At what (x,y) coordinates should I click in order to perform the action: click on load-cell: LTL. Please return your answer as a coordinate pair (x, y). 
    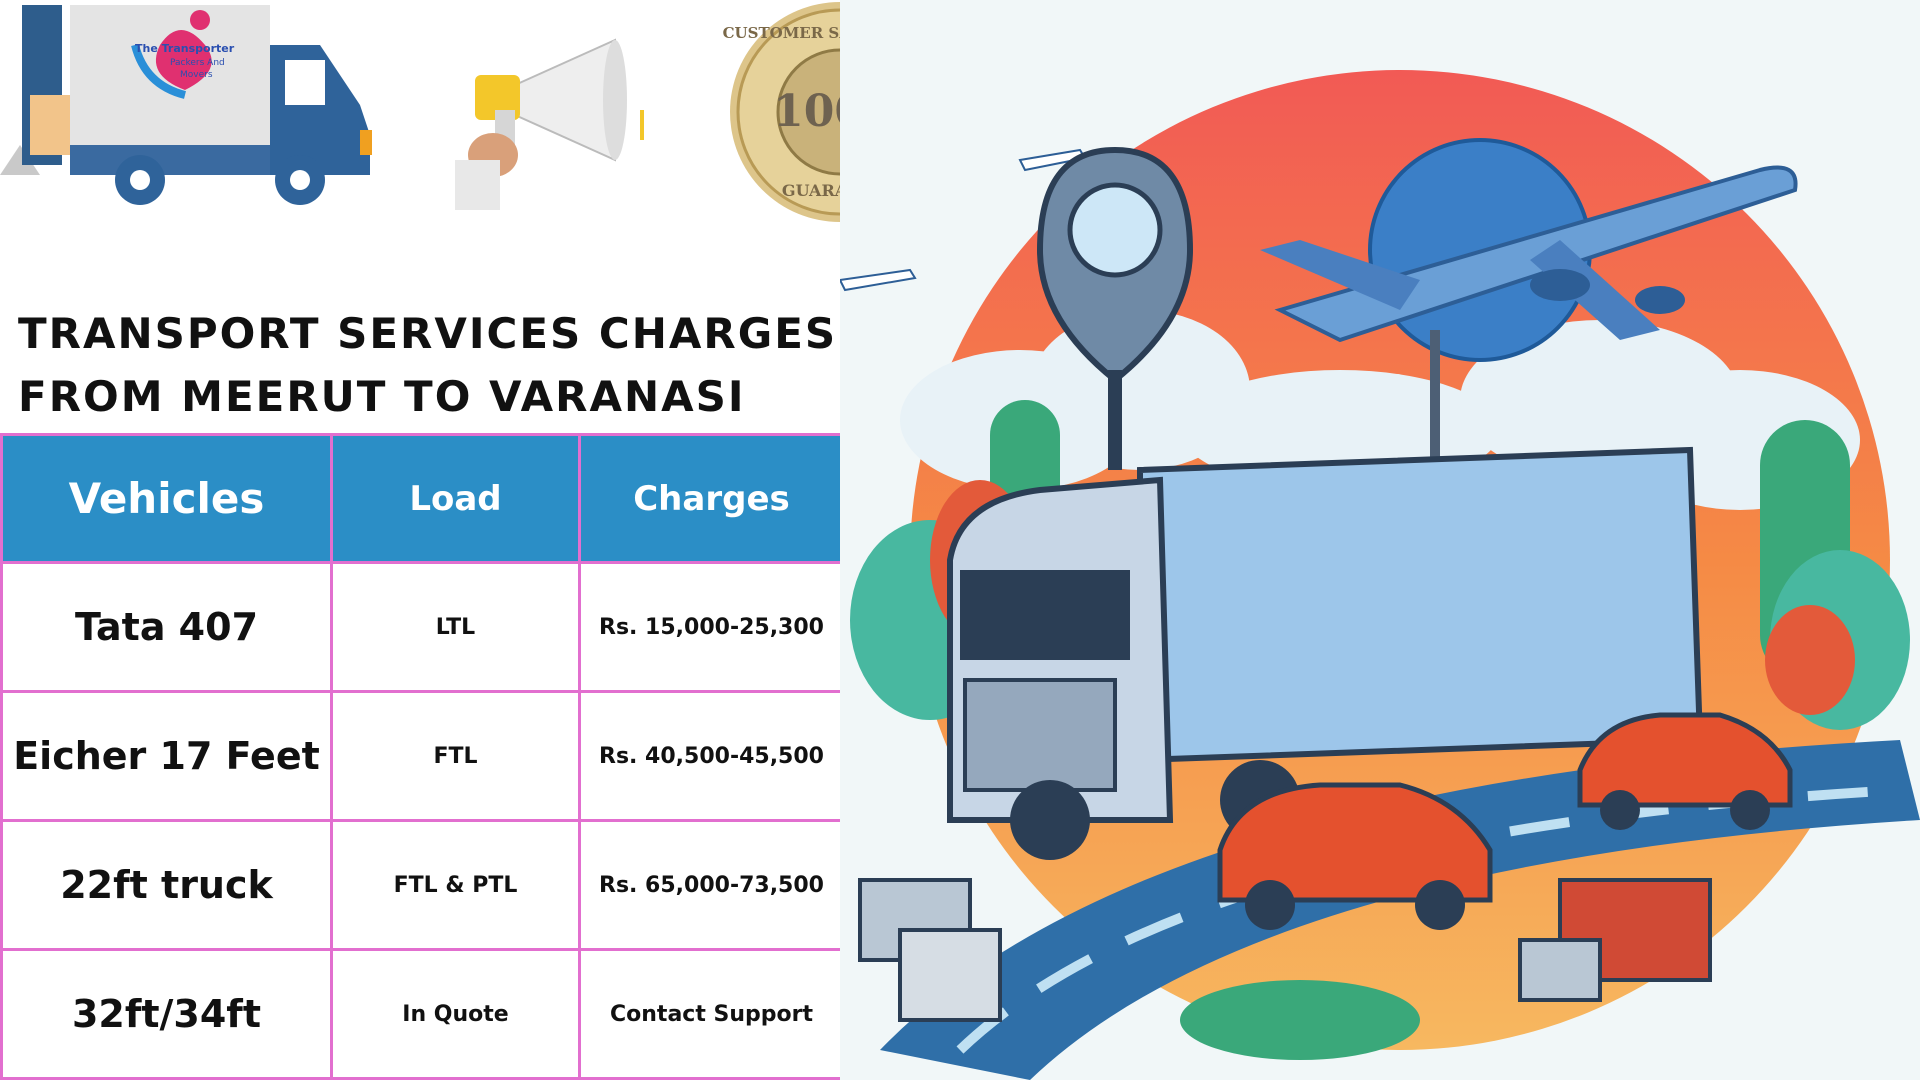
    Looking at the image, I should click on (455, 627).